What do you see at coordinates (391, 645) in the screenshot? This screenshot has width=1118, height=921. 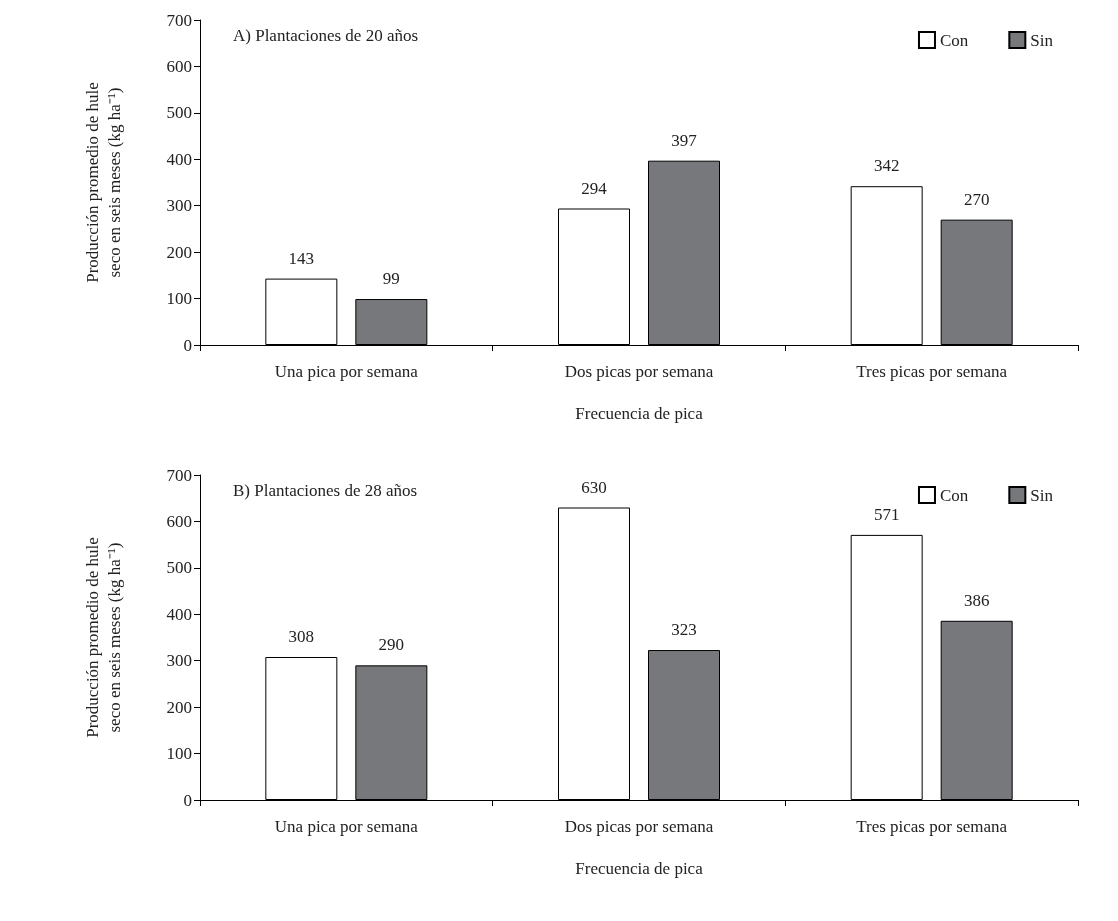 I see `data-label: 290` at bounding box center [391, 645].